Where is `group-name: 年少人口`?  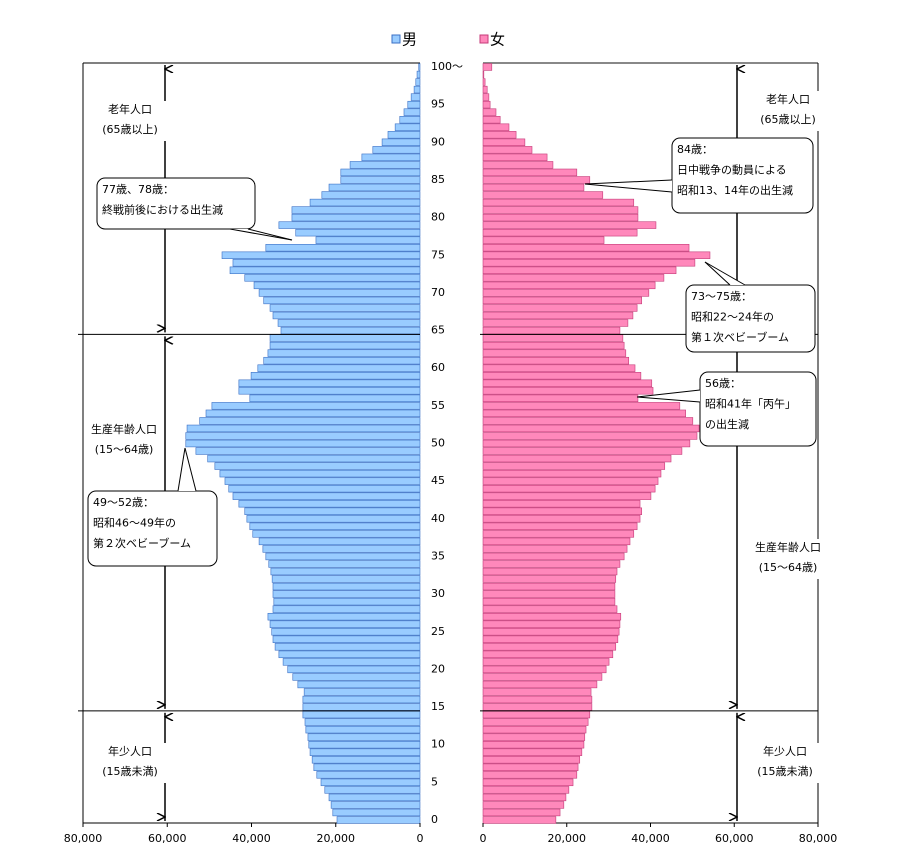 group-name: 年少人口 is located at coordinates (785, 751).